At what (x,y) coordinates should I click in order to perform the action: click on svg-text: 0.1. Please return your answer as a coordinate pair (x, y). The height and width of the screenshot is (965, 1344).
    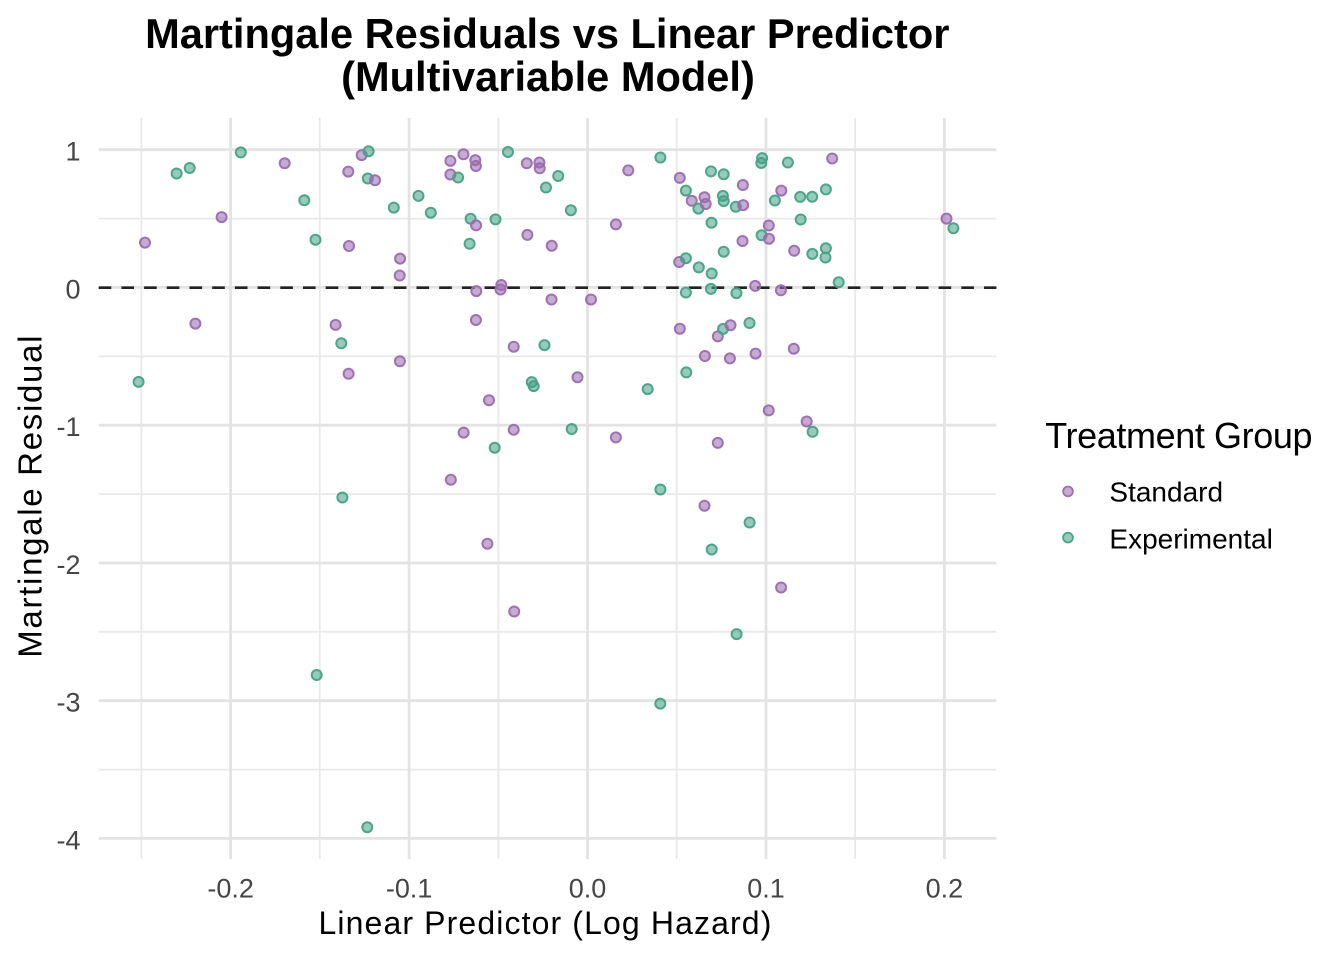
    Looking at the image, I should click on (766, 888).